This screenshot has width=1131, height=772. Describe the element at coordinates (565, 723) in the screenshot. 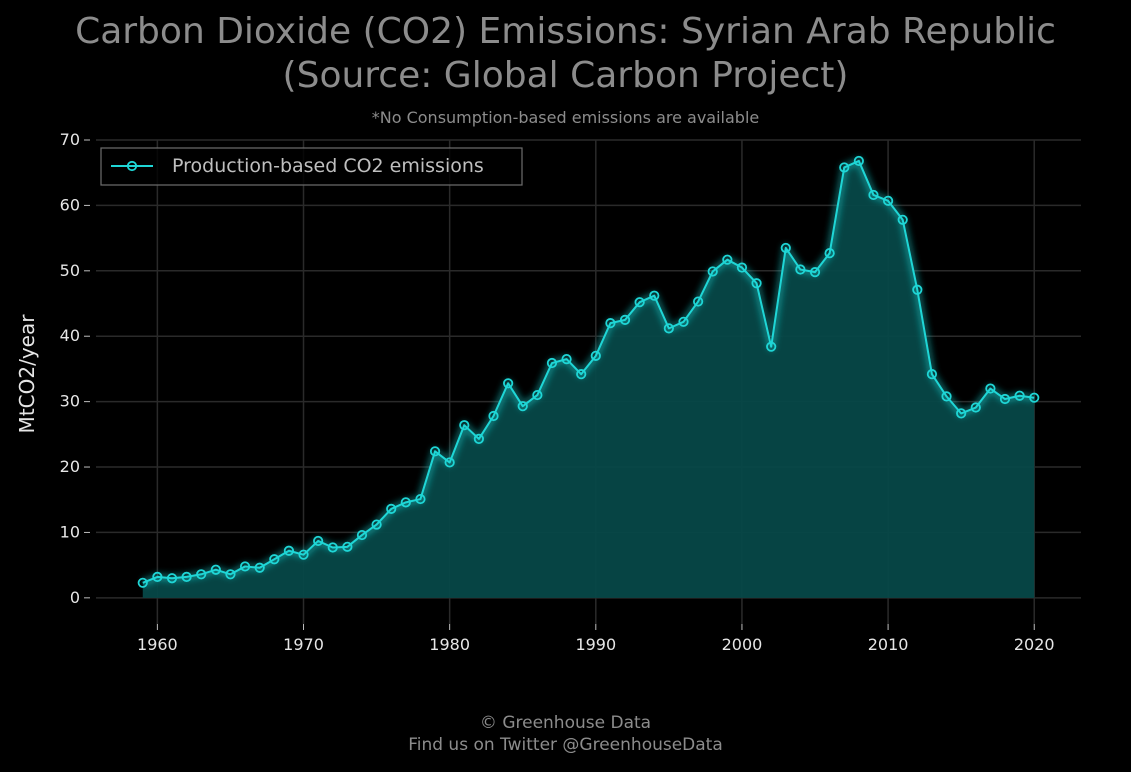

I see `copyright-text: © Greenhouse Data` at that location.